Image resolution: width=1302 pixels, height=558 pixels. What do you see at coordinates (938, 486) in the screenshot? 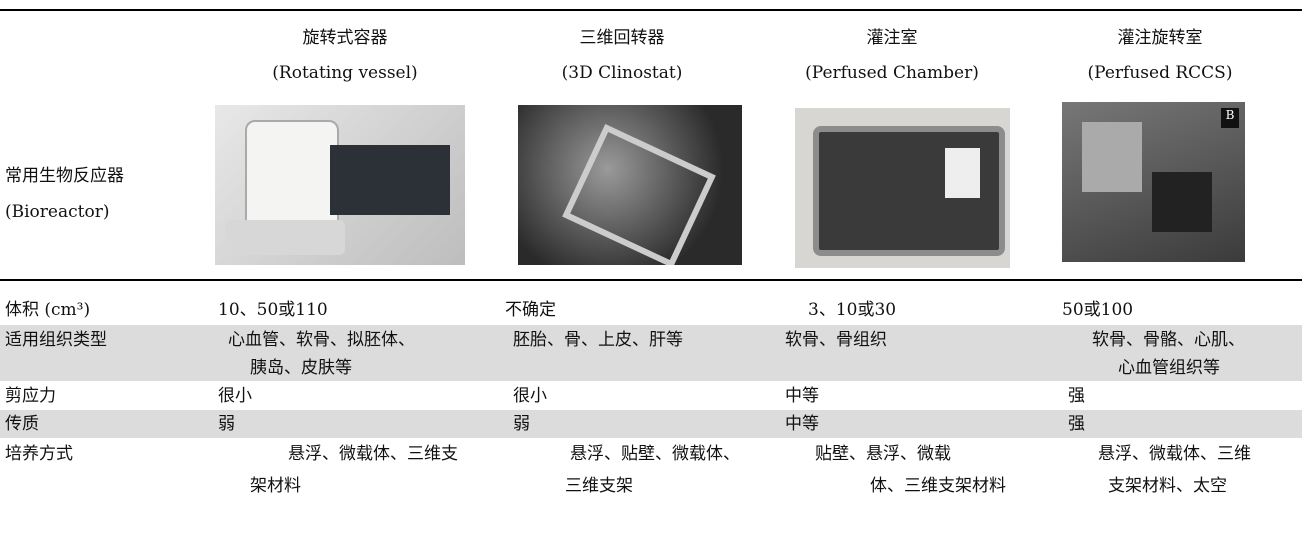
I see `cell-text: 体、三维支架材料` at bounding box center [938, 486].